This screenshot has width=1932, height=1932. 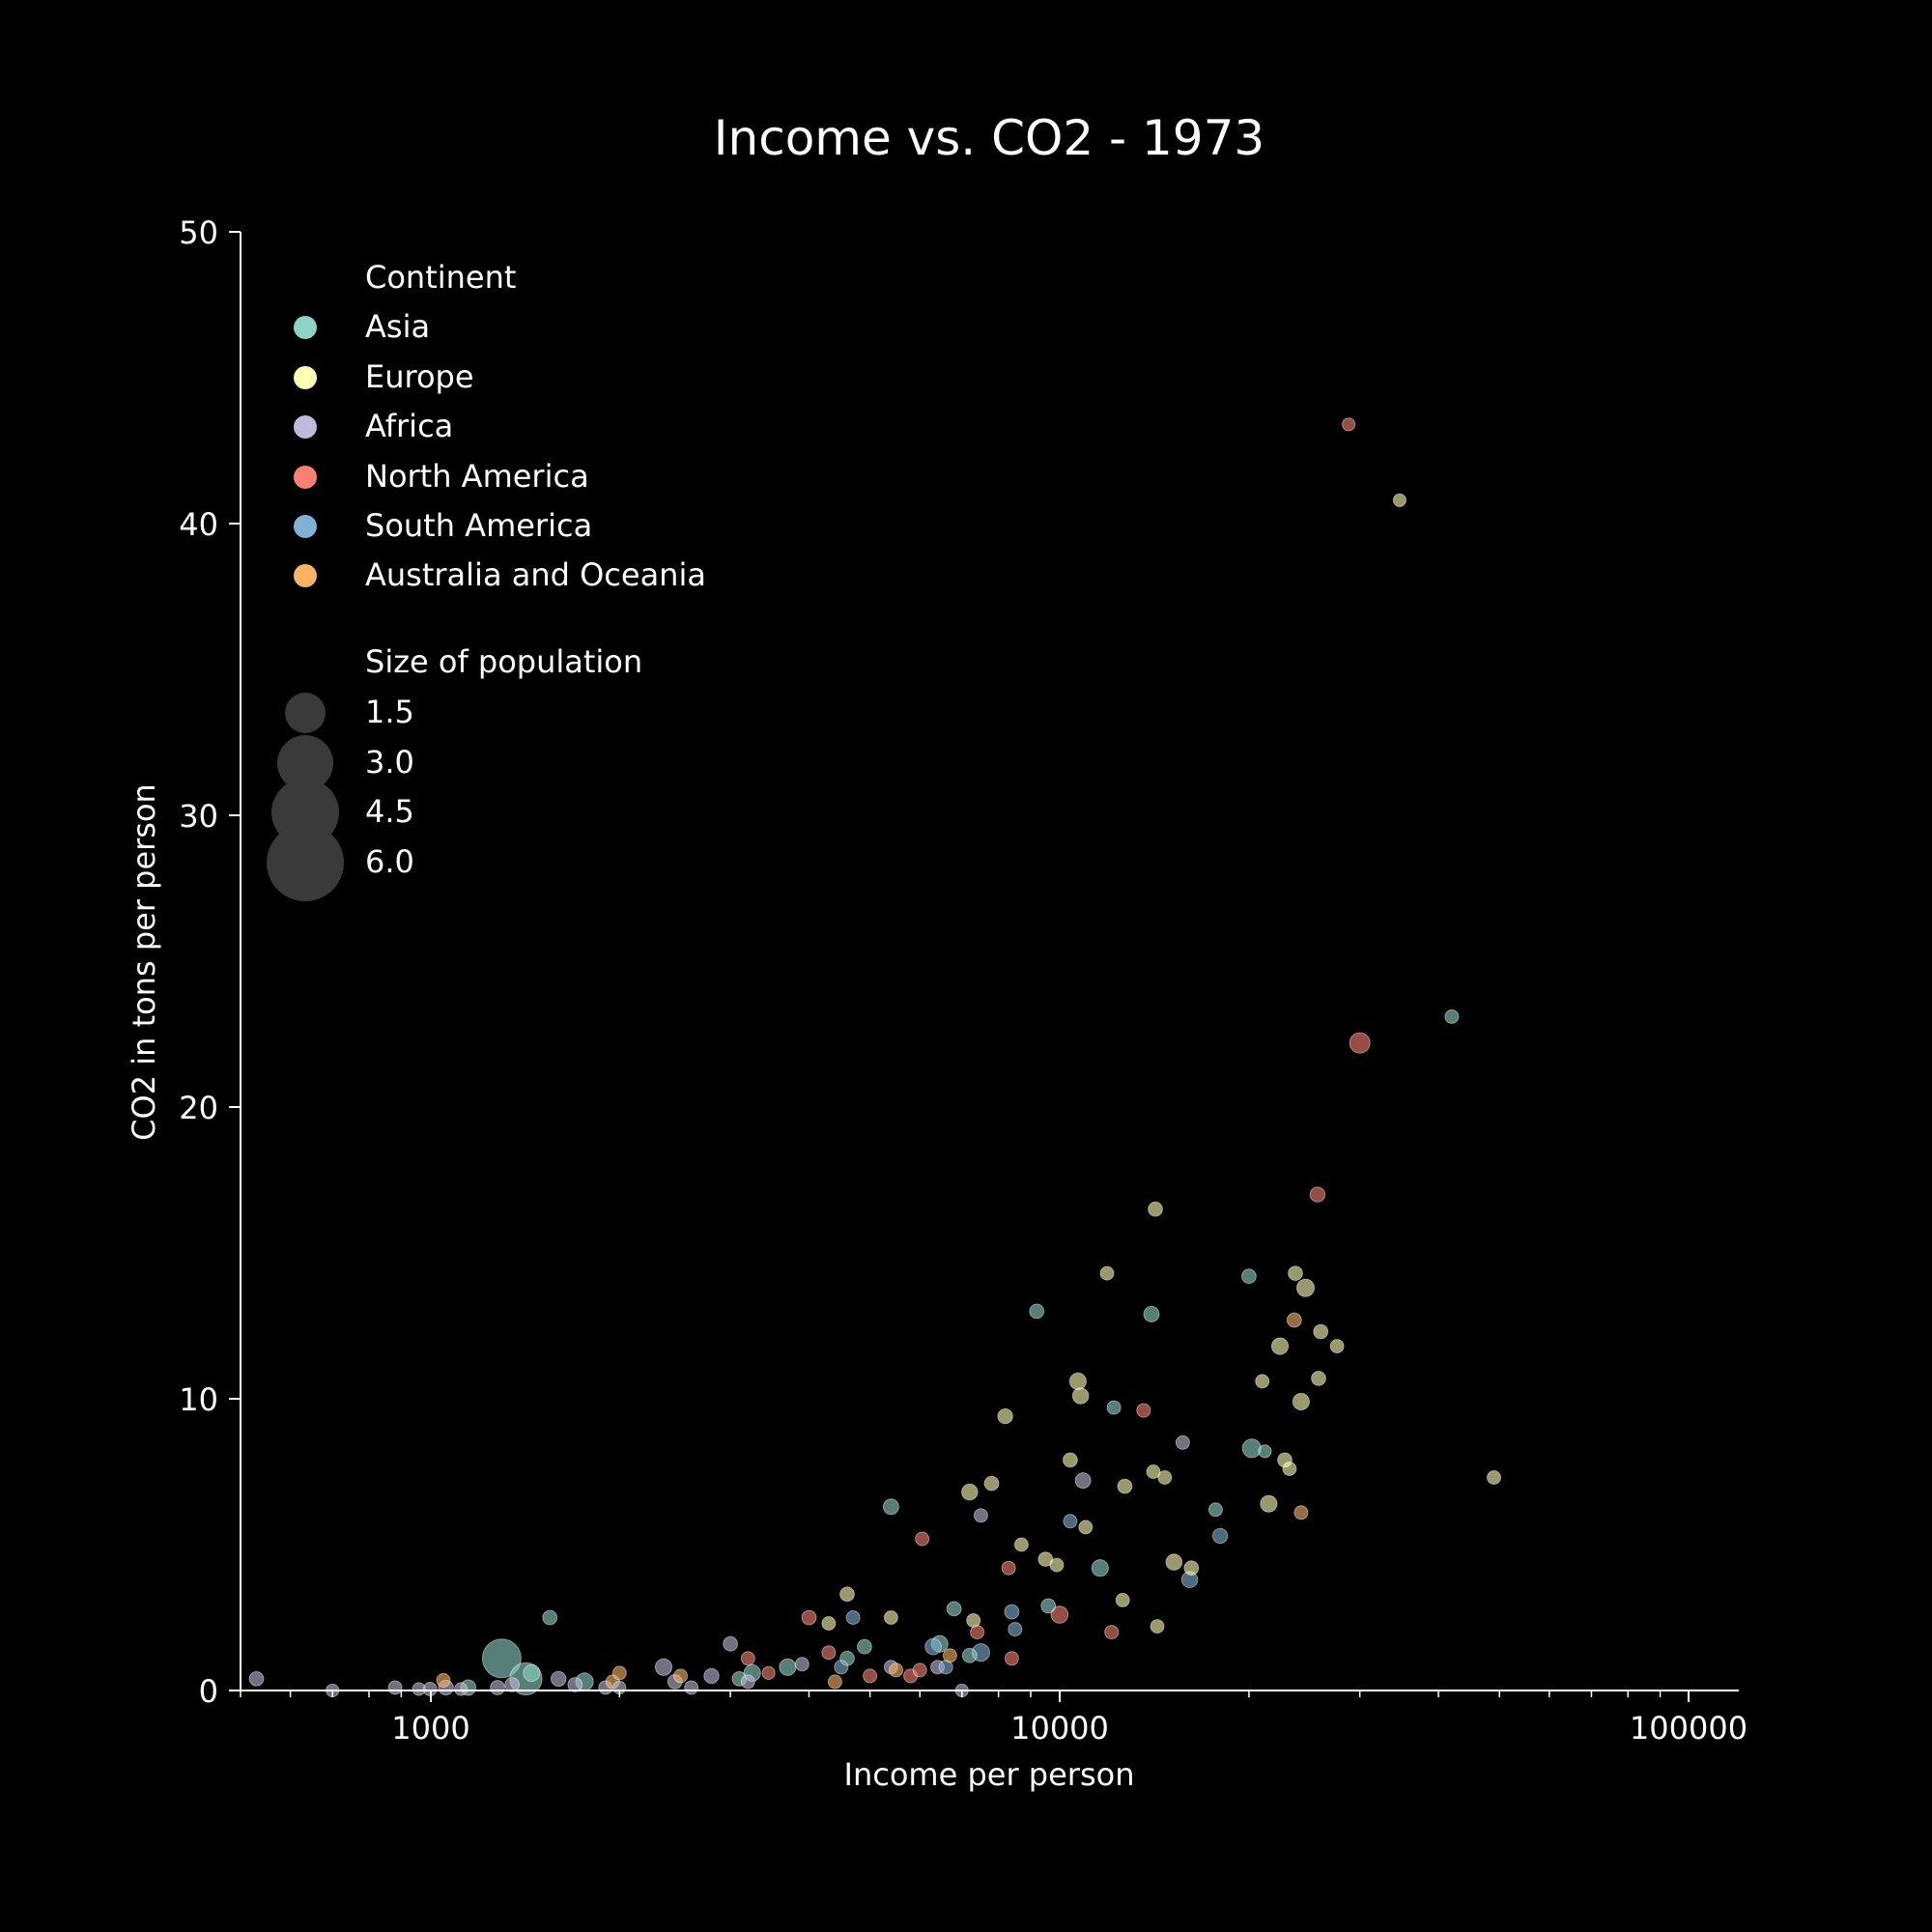 I want to click on chart-title: Income vs. CO2 - 1973, so click(x=989, y=138).